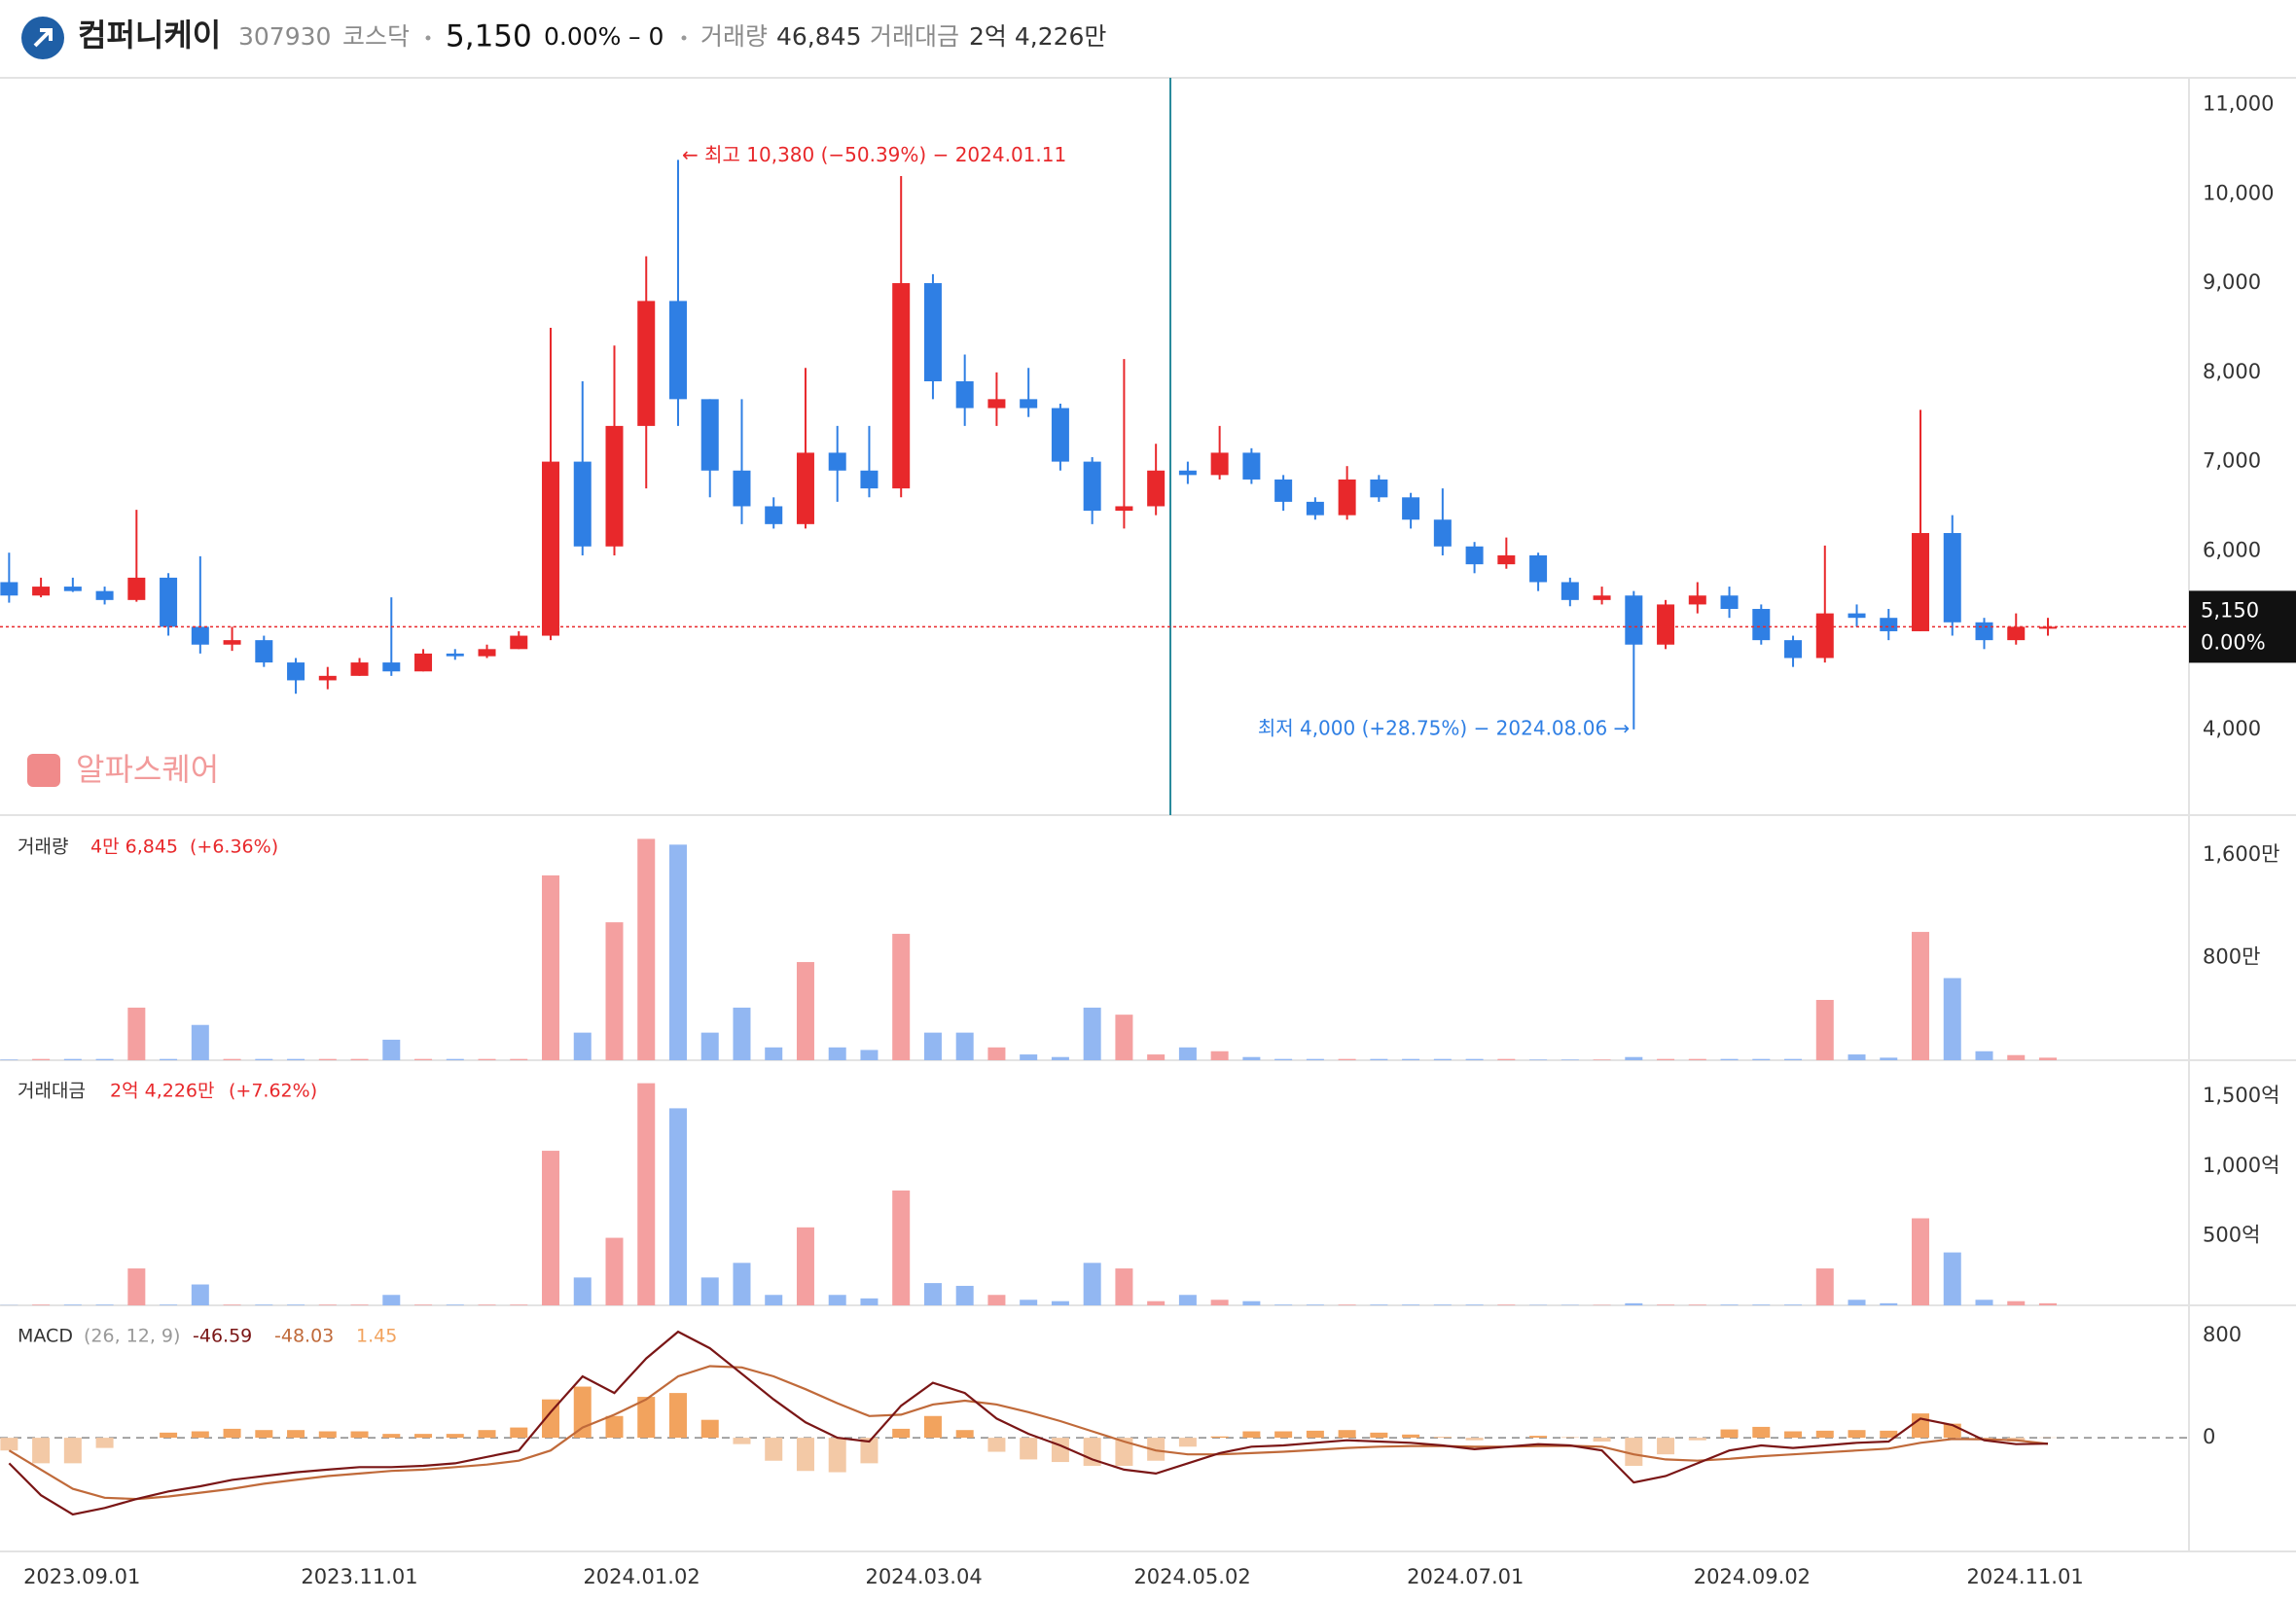 Image resolution: width=2296 pixels, height=1603 pixels. Describe the element at coordinates (149, 35) in the screenshot. I see `stock-name: 컴퍼니케이` at that location.